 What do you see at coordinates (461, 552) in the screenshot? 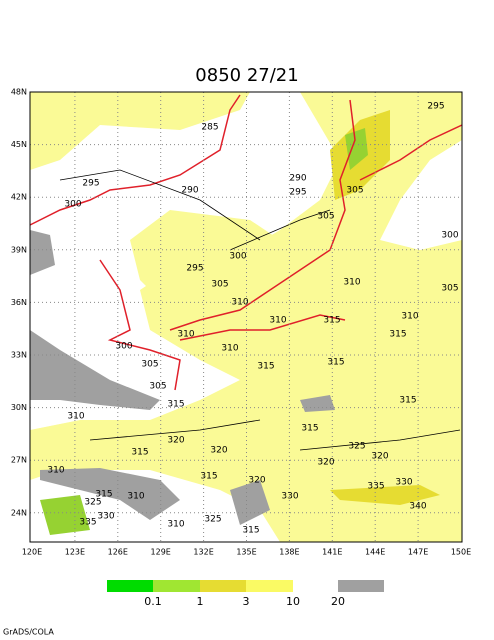
I see `lon-label: 150E` at bounding box center [461, 552].